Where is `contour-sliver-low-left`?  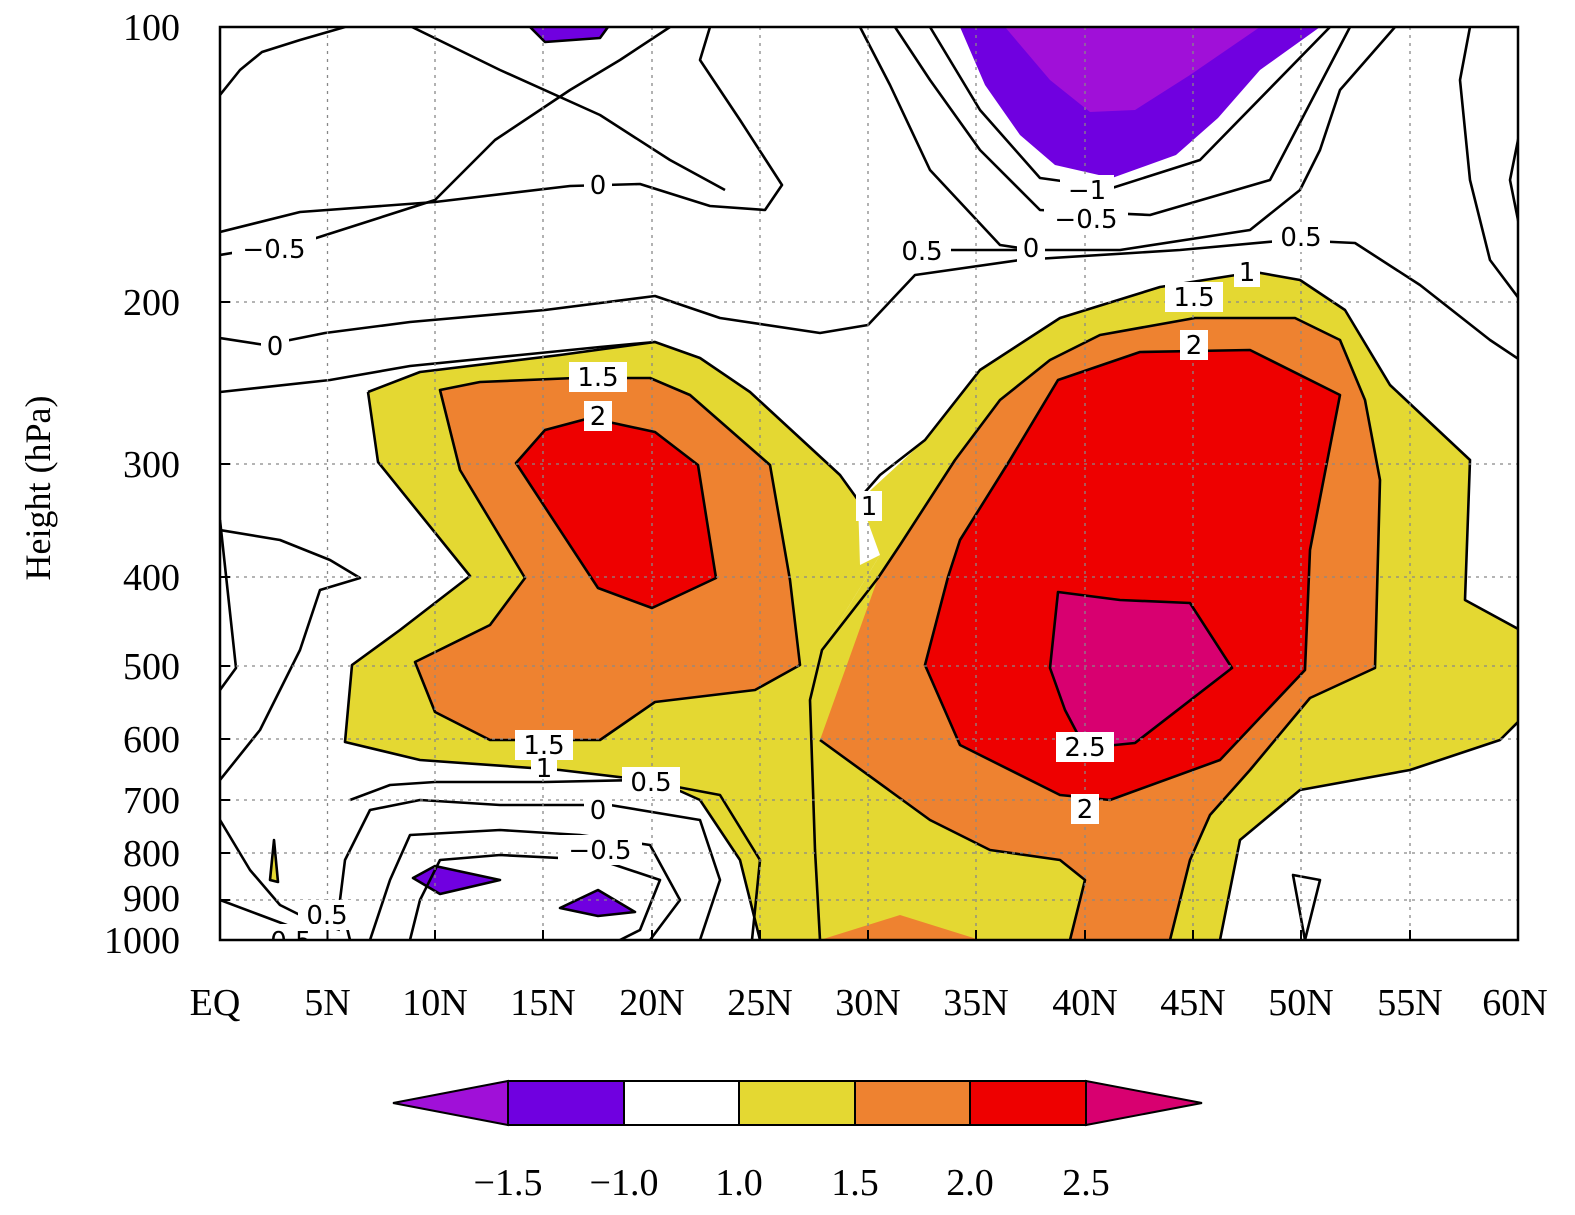
contour-sliver-low-left is located at coordinates (274, 861).